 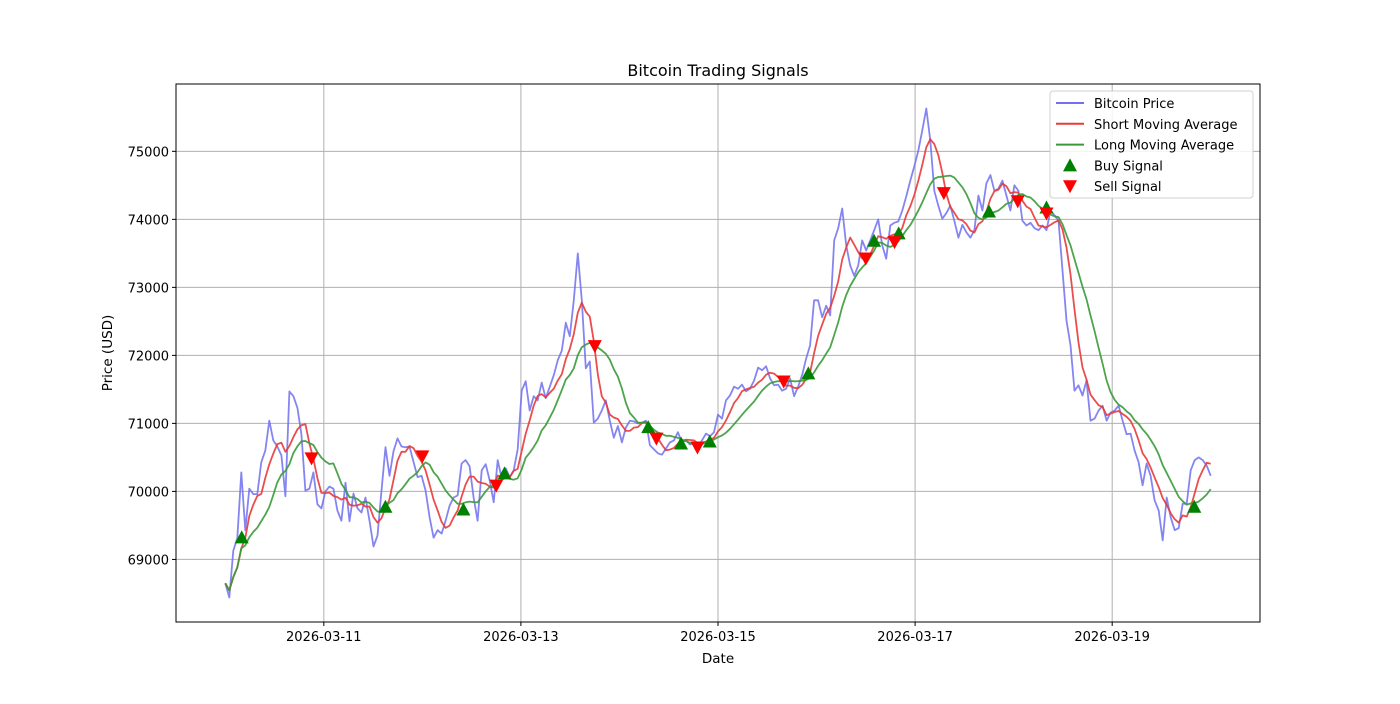 I want to click on y-tick-label: 73000, so click(x=148, y=288).